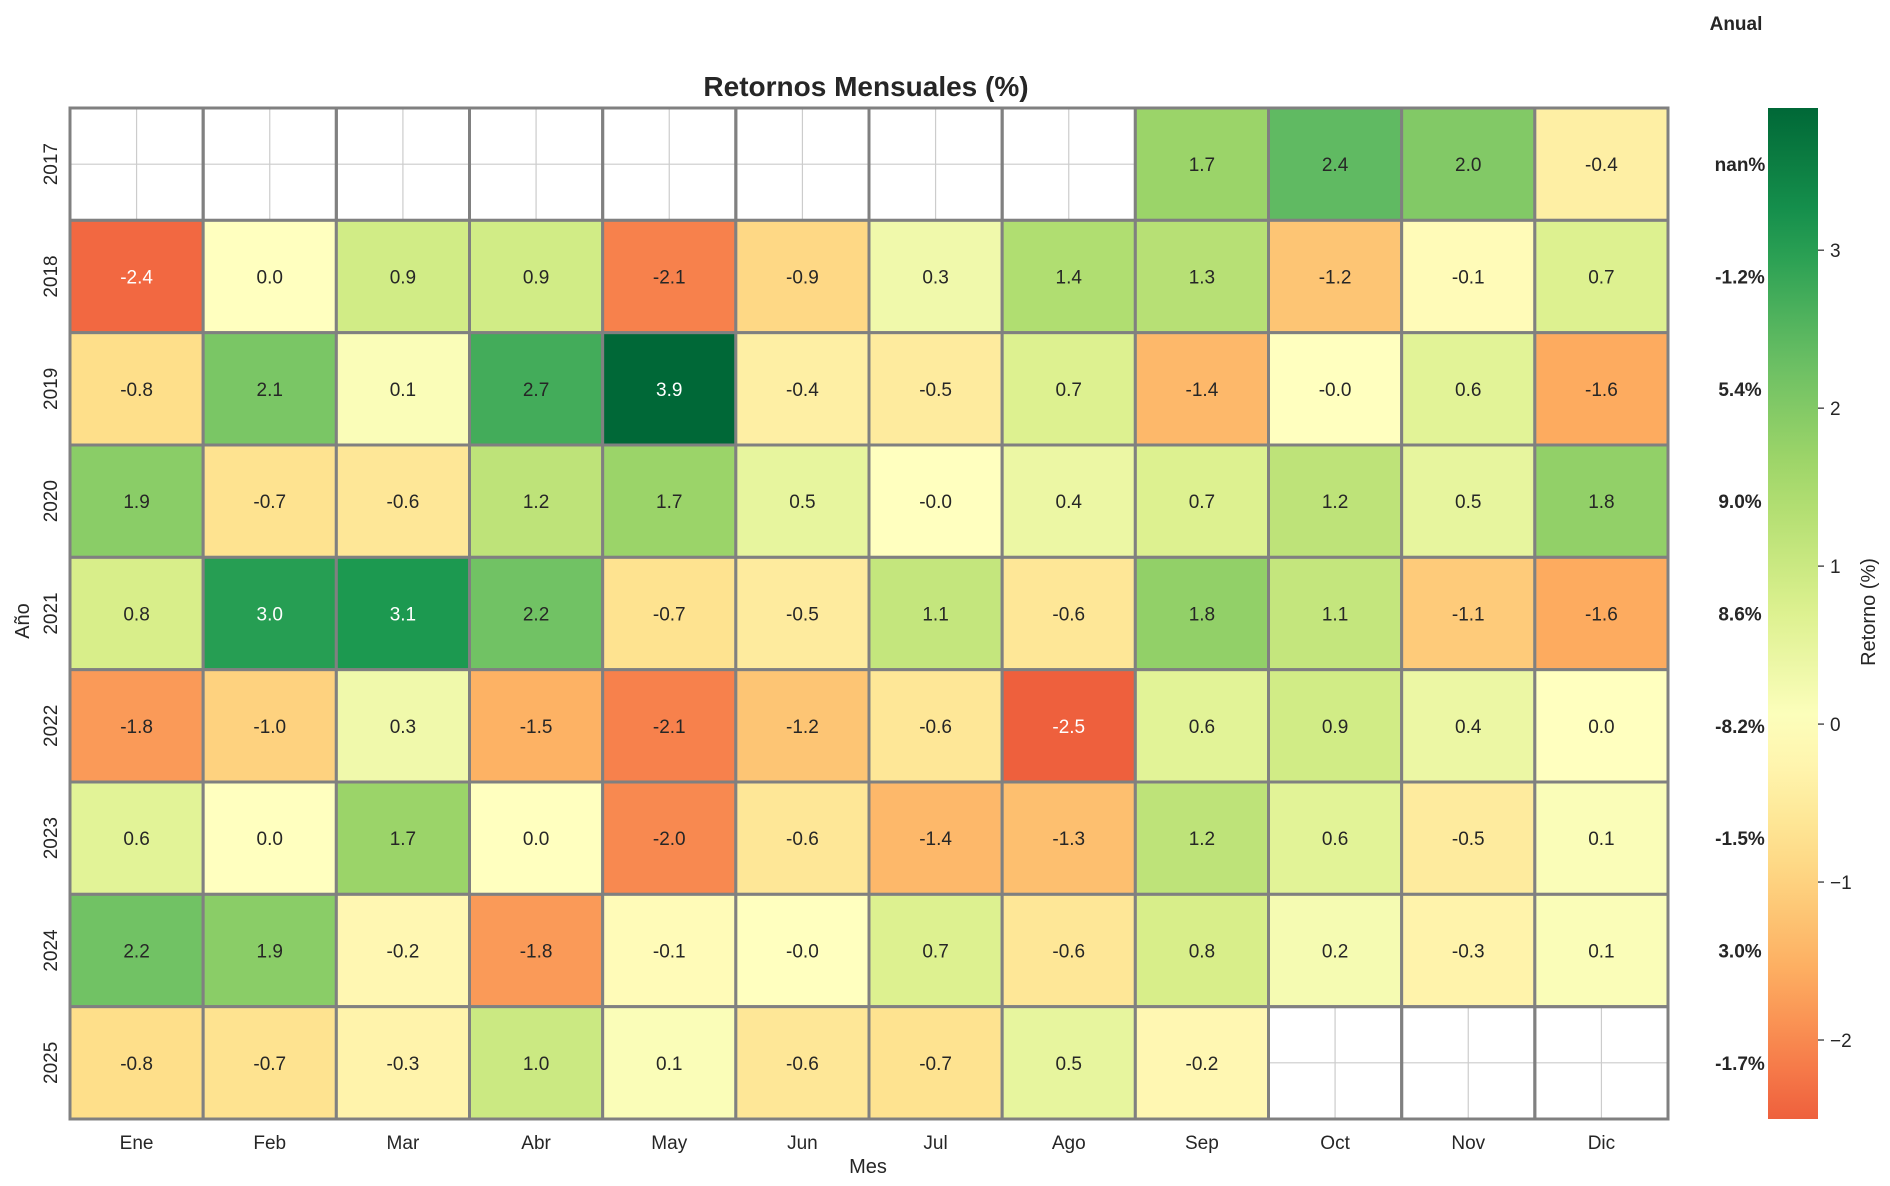  Describe the element at coordinates (1068, 839) in the screenshot. I see `cell-value-label: -1.3` at that location.